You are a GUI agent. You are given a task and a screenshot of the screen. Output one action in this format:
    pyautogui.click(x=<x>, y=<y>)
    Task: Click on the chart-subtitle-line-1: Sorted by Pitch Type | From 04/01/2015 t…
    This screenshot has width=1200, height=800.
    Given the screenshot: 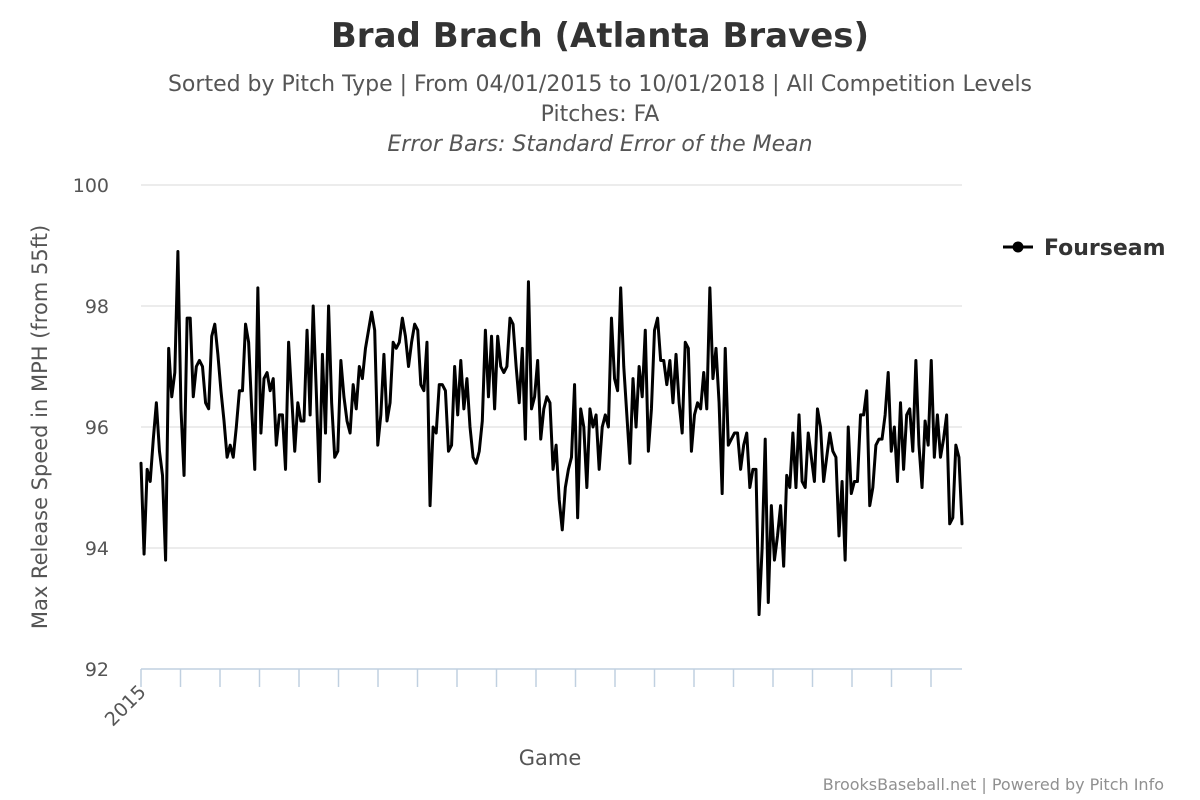 What is the action you would take?
    pyautogui.click(x=600, y=84)
    